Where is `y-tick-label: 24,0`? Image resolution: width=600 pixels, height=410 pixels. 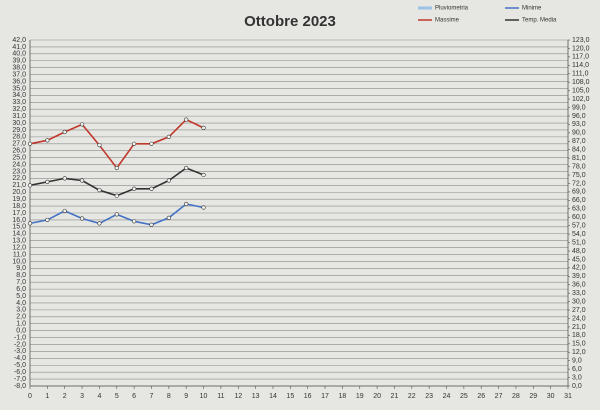
y-tick-label: 24,0 is located at coordinates (19, 164).